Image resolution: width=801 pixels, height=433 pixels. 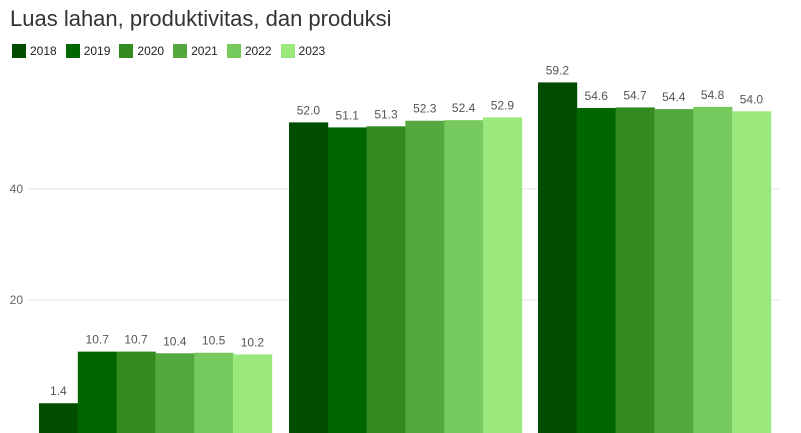 I want to click on data-label: 51.1, so click(x=348, y=115).